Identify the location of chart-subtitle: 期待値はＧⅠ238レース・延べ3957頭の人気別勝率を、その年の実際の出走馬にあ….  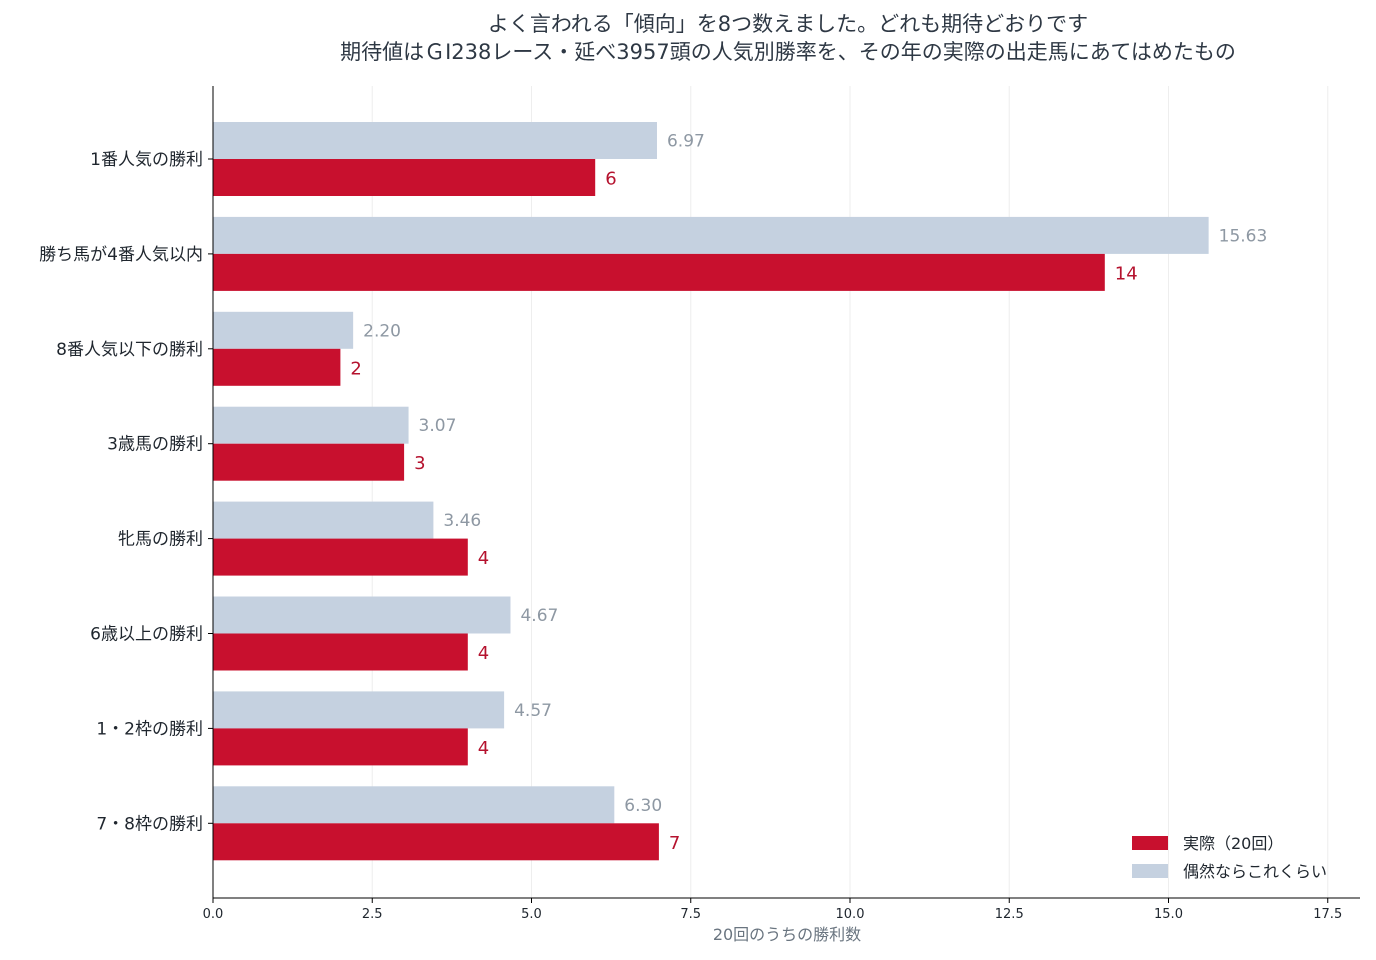
(788, 52).